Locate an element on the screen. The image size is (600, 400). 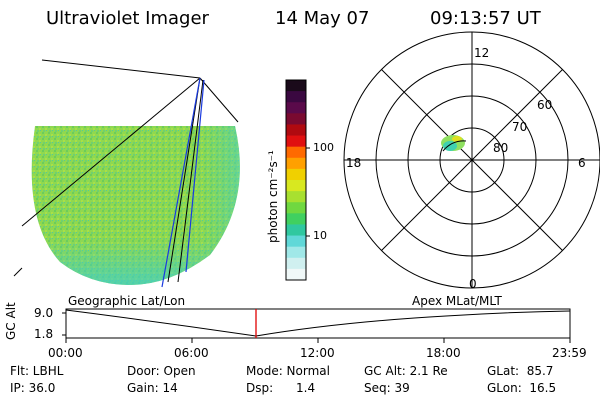
timeline-left-title: Geographic Lat/Lon is located at coordinates (127, 301).